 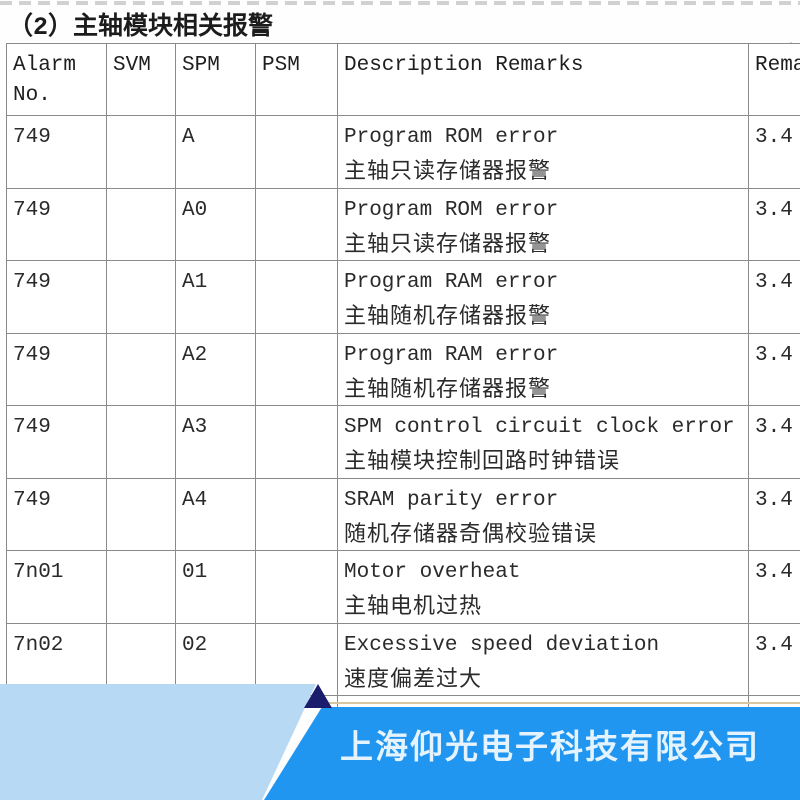 I want to click on description-chinese: 速度偏差过大, so click(x=413, y=680).